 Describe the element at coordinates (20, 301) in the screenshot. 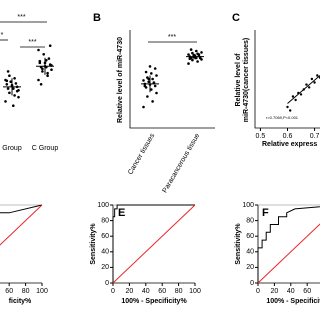

I see `x-axis-label: ficity%` at that location.